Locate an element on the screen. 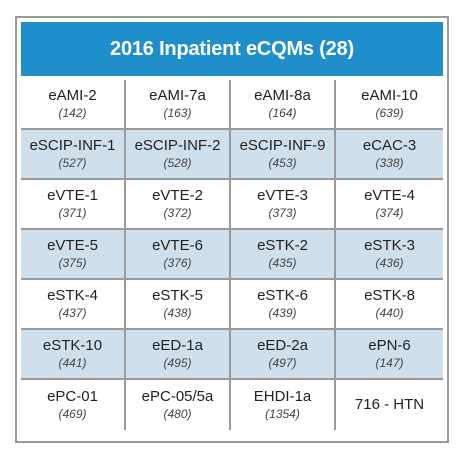 This screenshot has width=466, height=466. measure-cell: ePC-05/5a (480) is located at coordinates (178, 405).